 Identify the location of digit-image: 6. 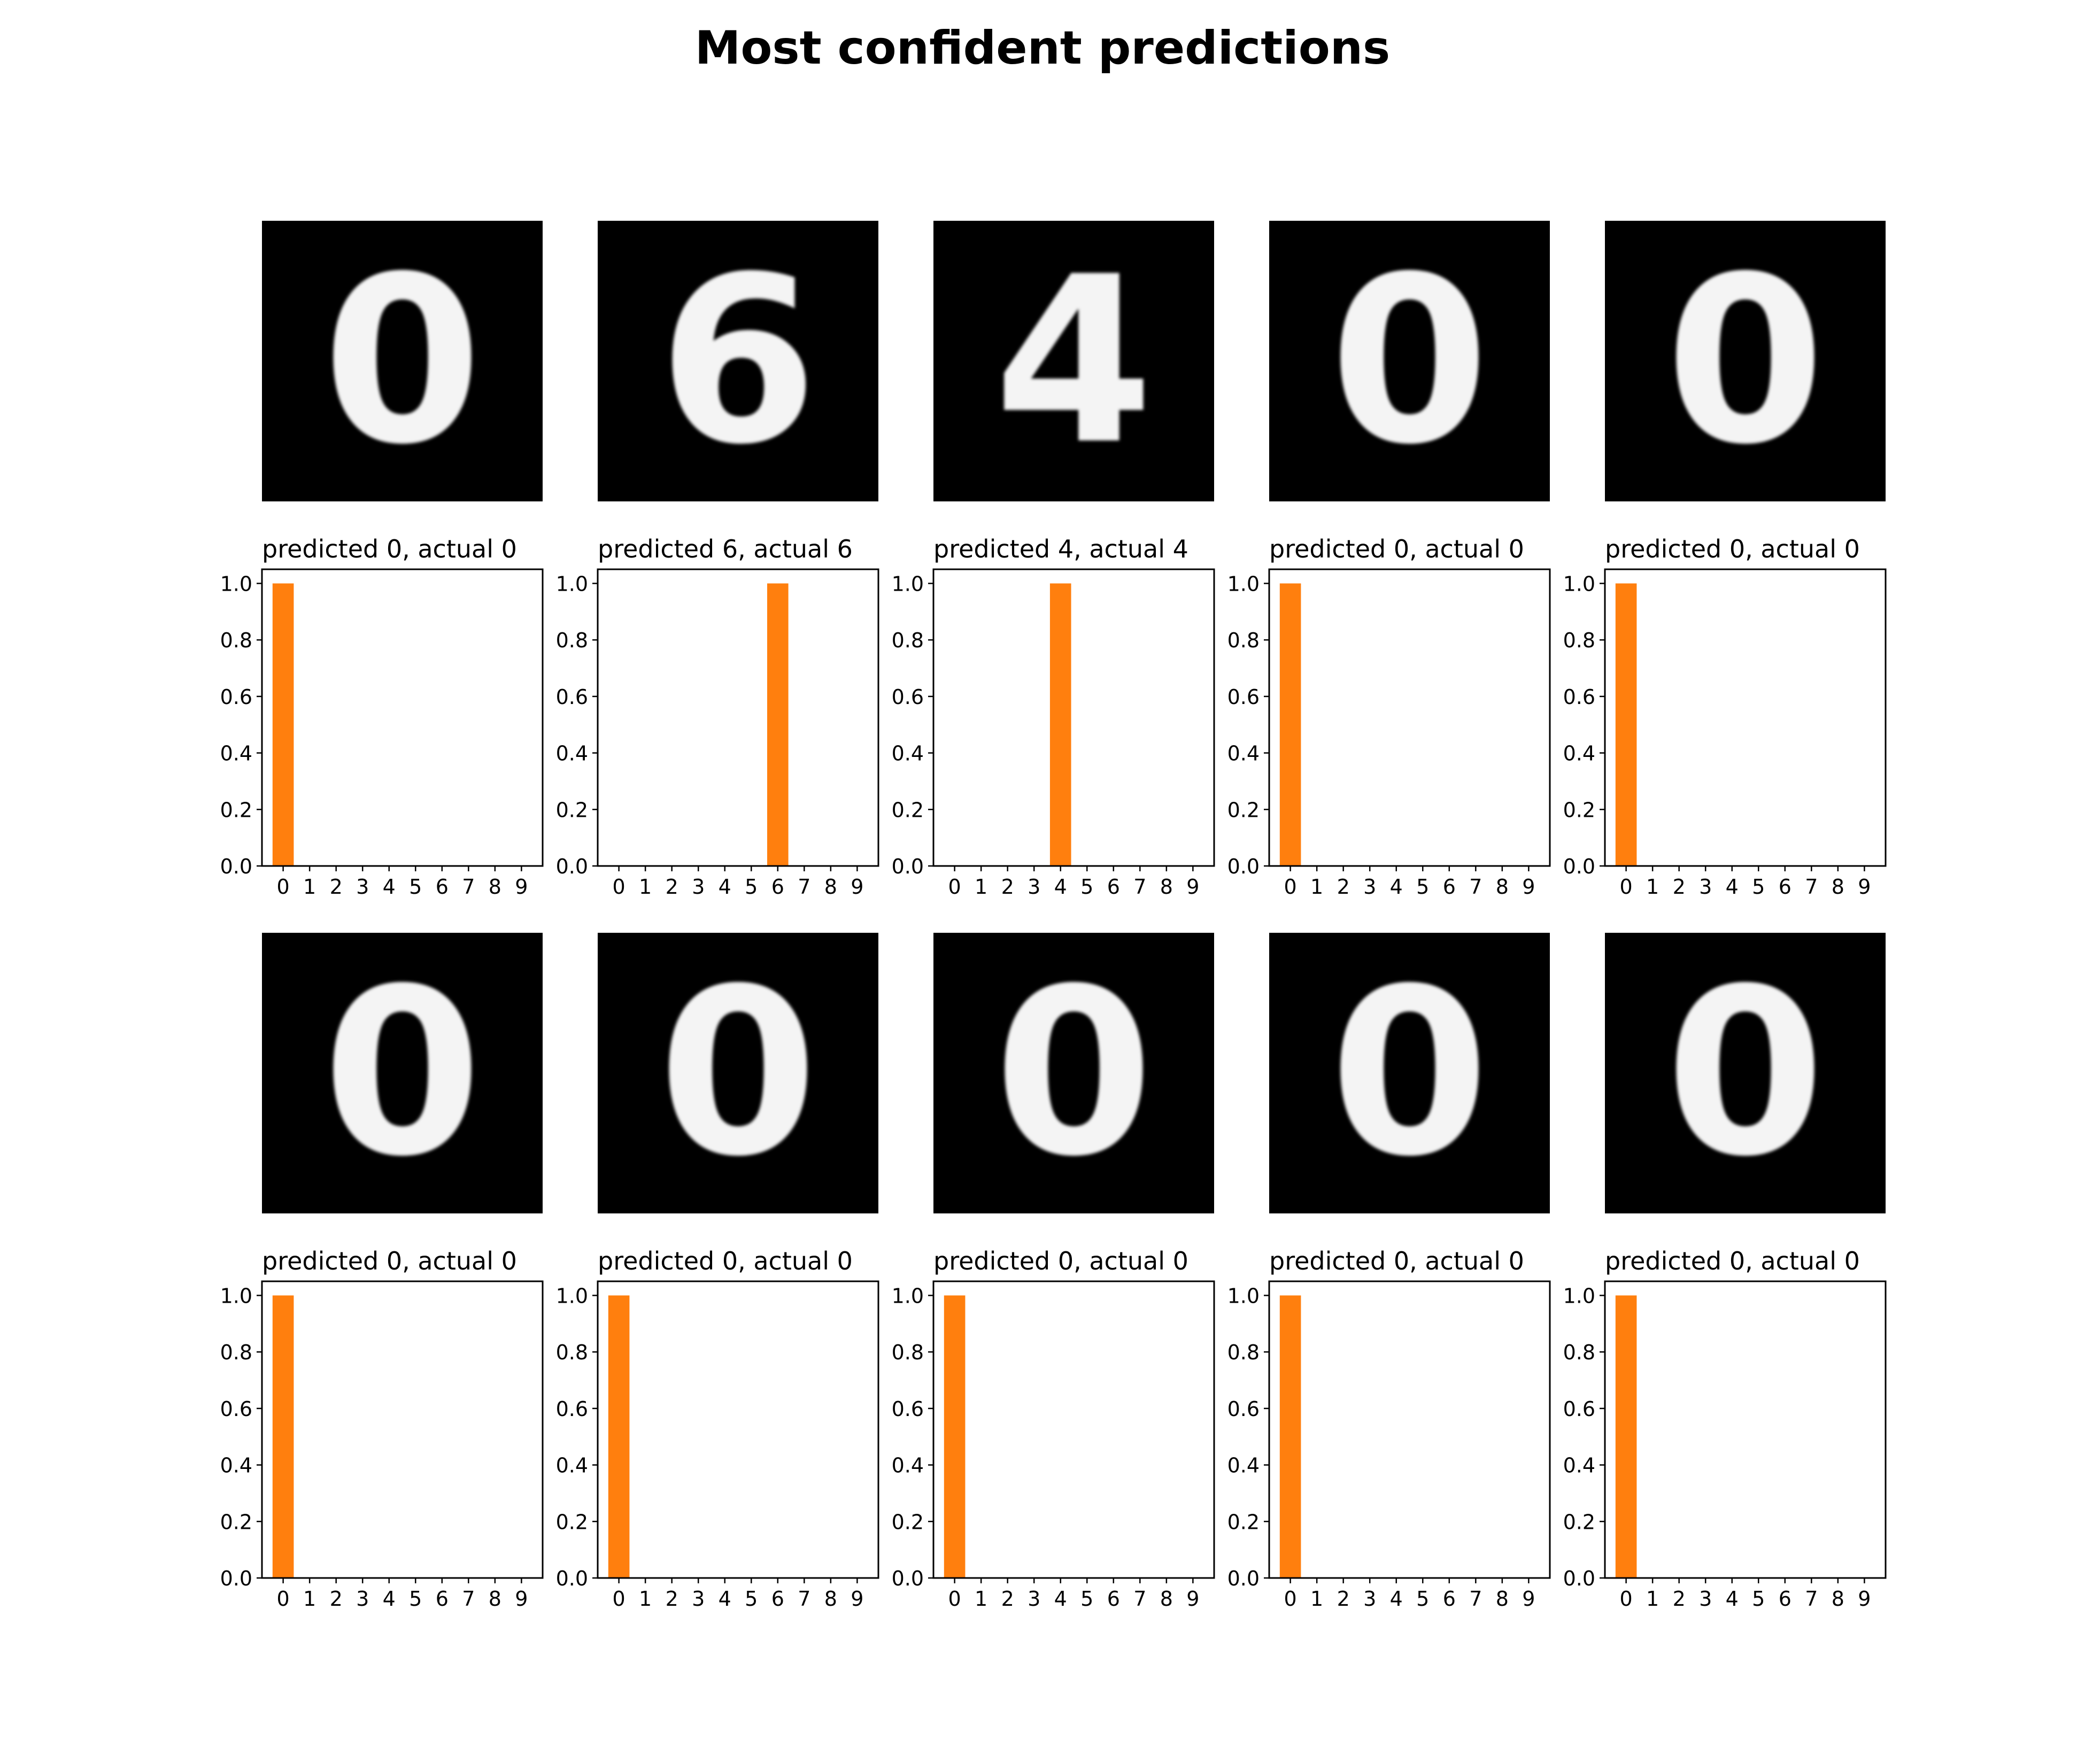
(738, 361).